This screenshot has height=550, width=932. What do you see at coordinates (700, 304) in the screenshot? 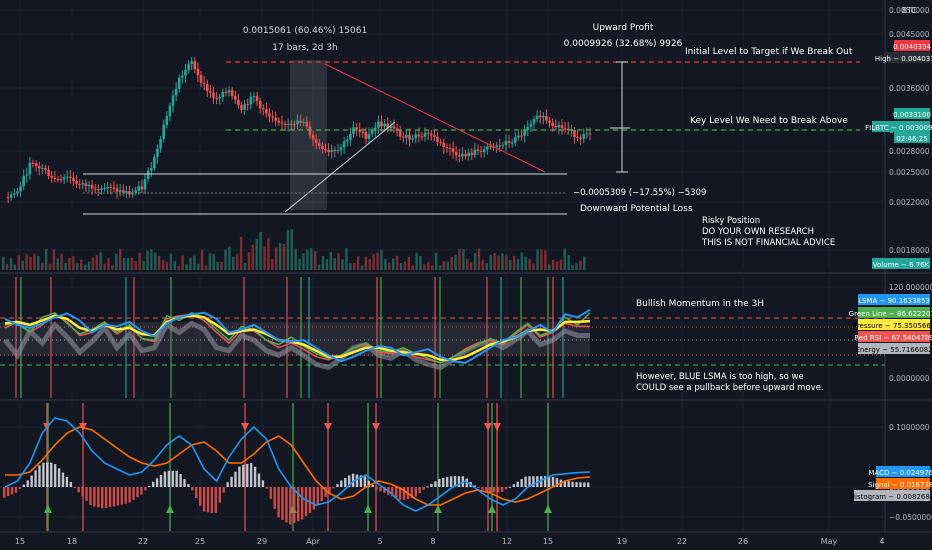
I see `bullish-annotation: Bullish Momentum in the 3H` at bounding box center [700, 304].